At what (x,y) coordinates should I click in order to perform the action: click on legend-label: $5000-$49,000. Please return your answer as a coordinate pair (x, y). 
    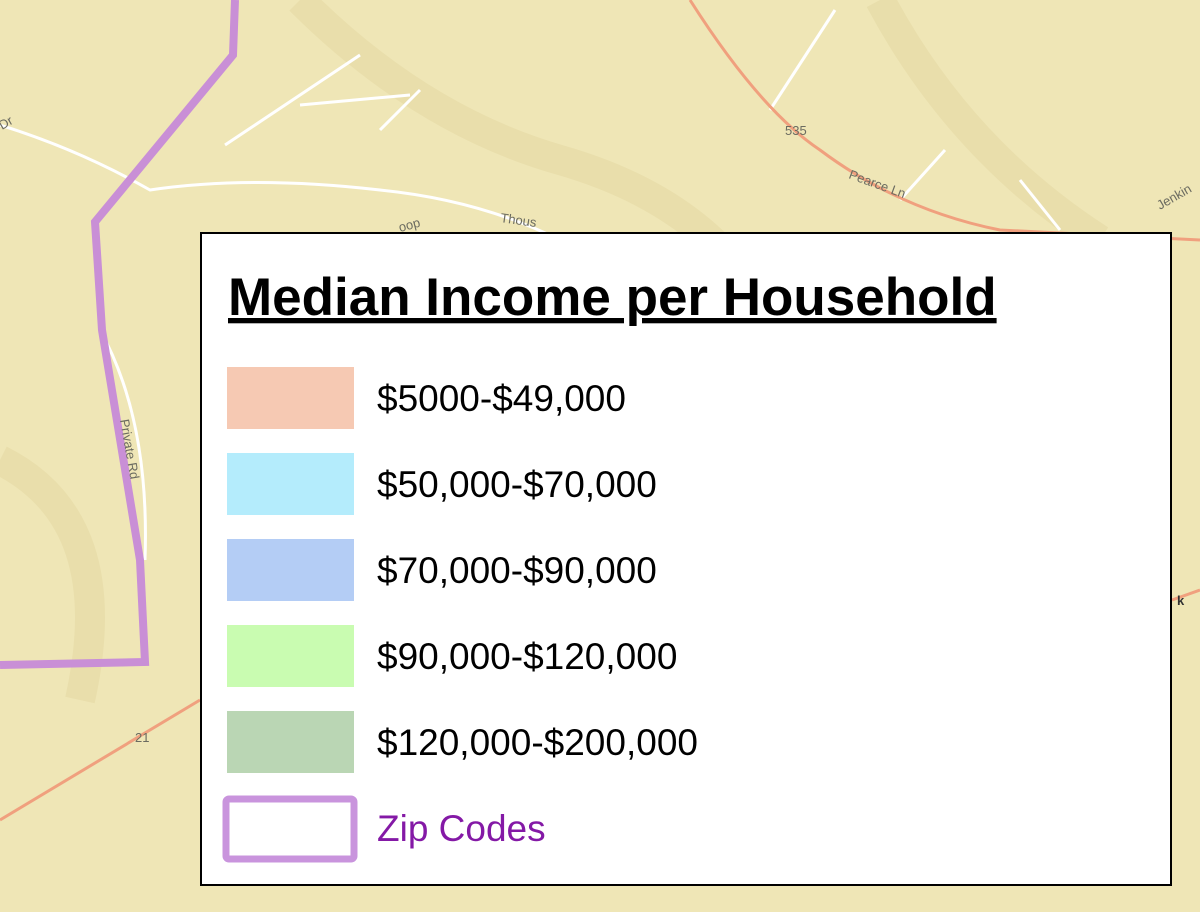
    Looking at the image, I should click on (501, 398).